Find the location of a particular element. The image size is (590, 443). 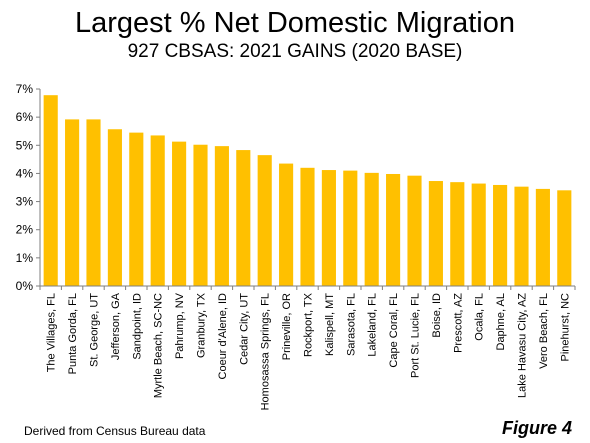

x-tick-label: Port St. Lucie, FL is located at coordinates (416, 335).